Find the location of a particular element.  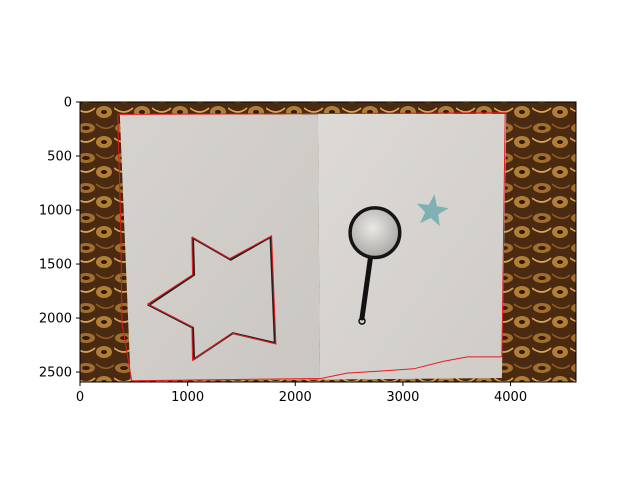

x-axis-ticks: 0 1000 2000 3000 4000 is located at coordinates (301, 393).